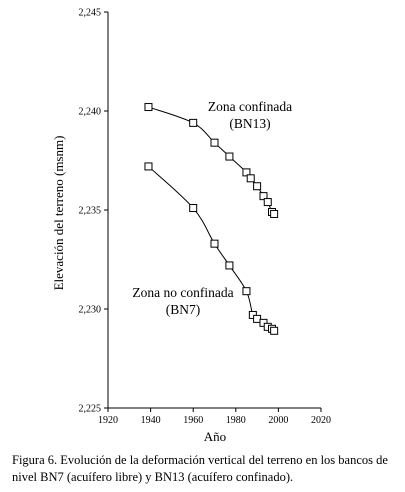 The width and height of the screenshot is (405, 492). I want to click on y-axis-label: Elevación del terreno (msnm), so click(58, 213).